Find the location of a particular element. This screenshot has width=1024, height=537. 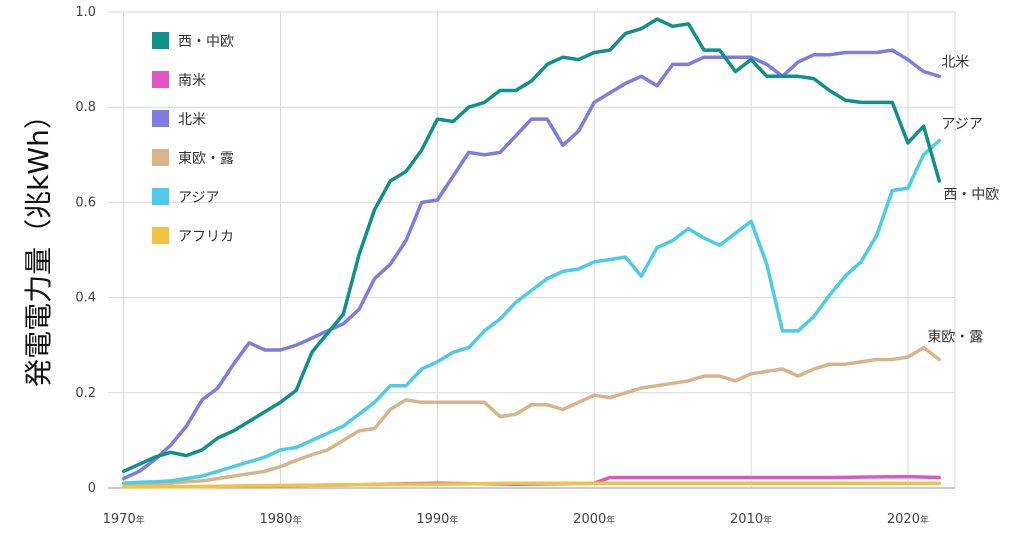

series-end-label: アジア is located at coordinates (961, 125).